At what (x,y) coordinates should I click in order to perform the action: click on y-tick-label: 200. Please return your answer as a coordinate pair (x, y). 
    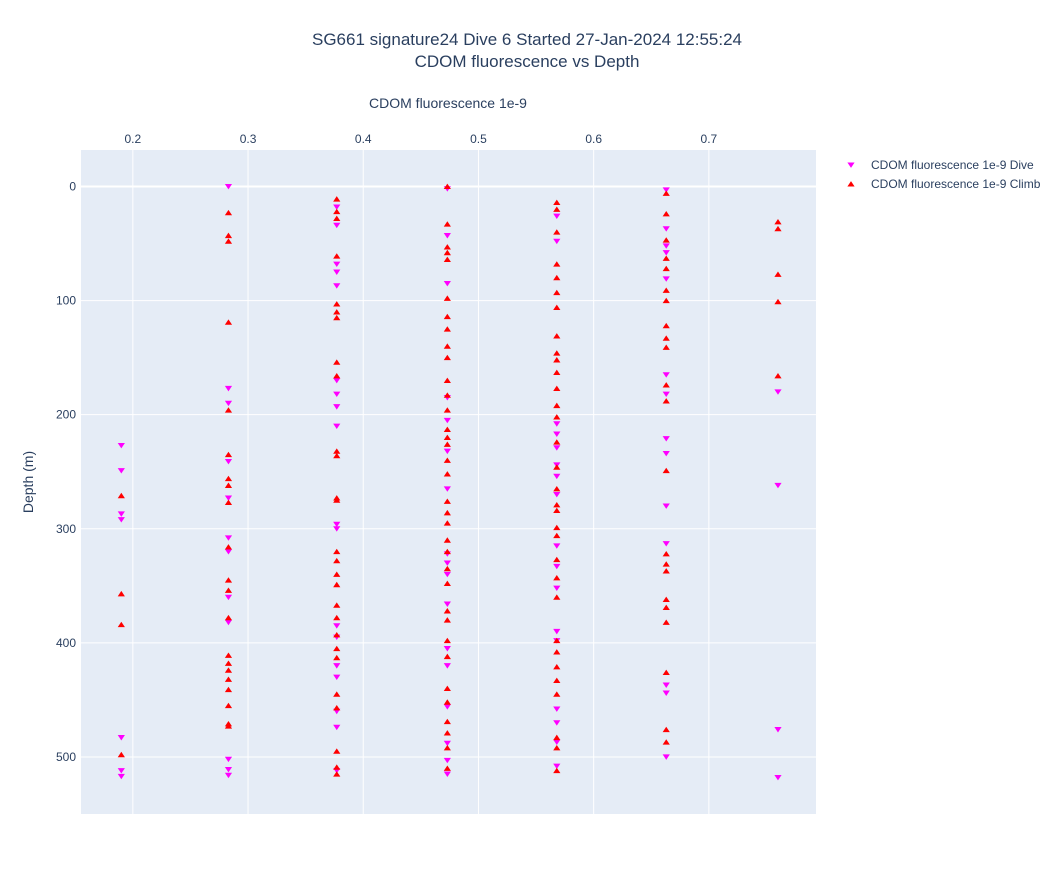
    Looking at the image, I should click on (66, 415).